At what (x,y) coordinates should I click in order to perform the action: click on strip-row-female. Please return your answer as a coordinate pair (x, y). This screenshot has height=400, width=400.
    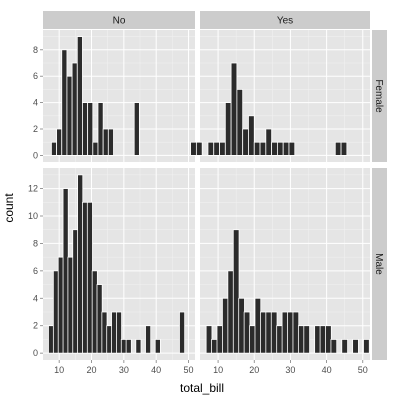
    Looking at the image, I should click on (379, 96).